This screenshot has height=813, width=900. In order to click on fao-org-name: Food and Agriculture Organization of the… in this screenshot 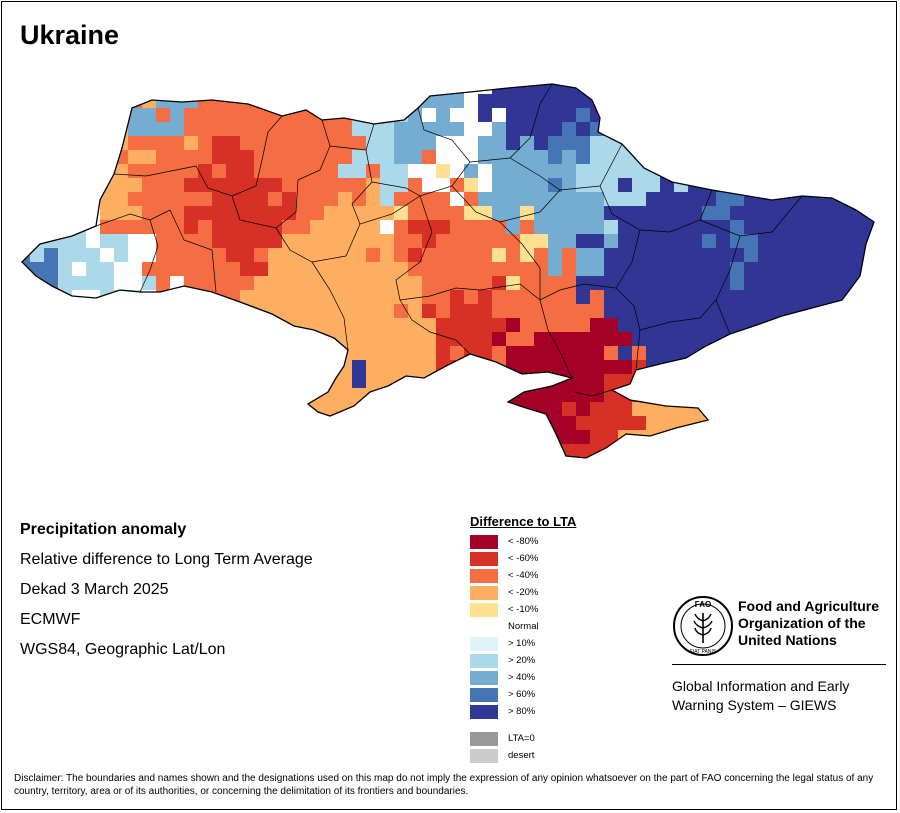, I will do `click(809, 623)`.